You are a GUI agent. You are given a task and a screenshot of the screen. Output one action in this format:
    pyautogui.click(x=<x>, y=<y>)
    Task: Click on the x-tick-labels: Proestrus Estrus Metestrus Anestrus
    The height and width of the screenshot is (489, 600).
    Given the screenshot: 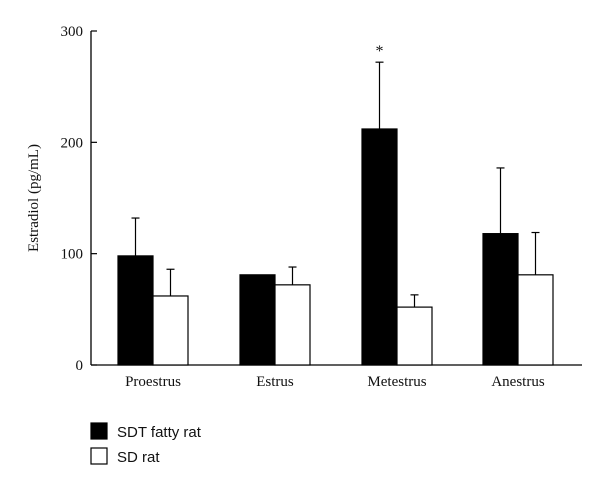 What is the action you would take?
    pyautogui.click(x=335, y=382)
    